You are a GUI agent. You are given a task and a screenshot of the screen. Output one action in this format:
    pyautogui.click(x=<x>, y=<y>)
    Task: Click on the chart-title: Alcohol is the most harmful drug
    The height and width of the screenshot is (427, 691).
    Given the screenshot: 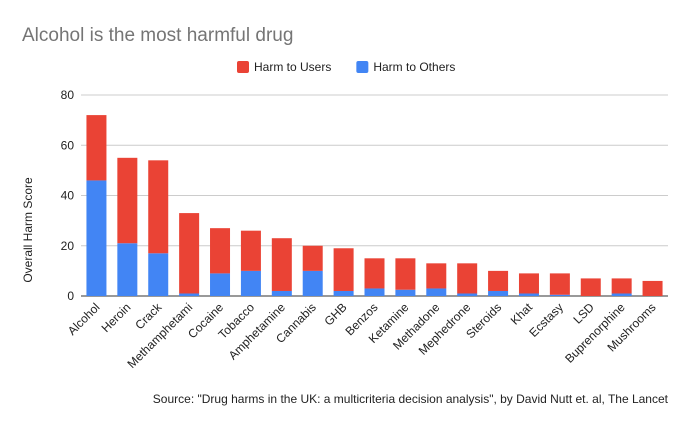 What is the action you would take?
    pyautogui.click(x=157, y=35)
    